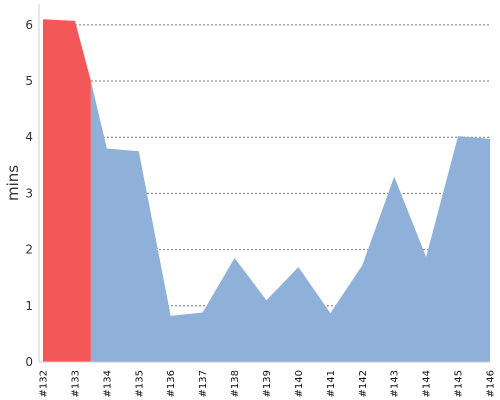  I want to click on y-tick-label: 6, so click(29, 25).